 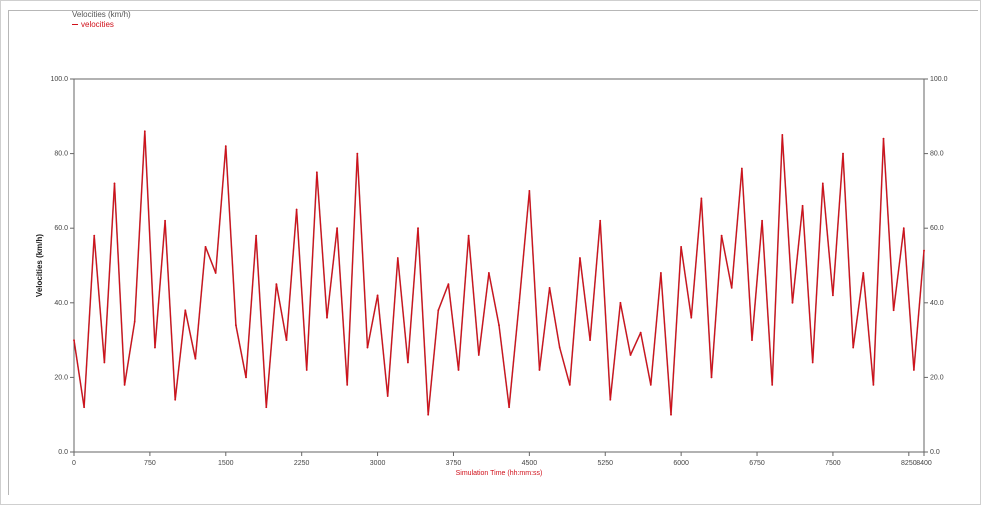 What do you see at coordinates (937, 154) in the screenshot?
I see `y2-tick-label: 80.0` at bounding box center [937, 154].